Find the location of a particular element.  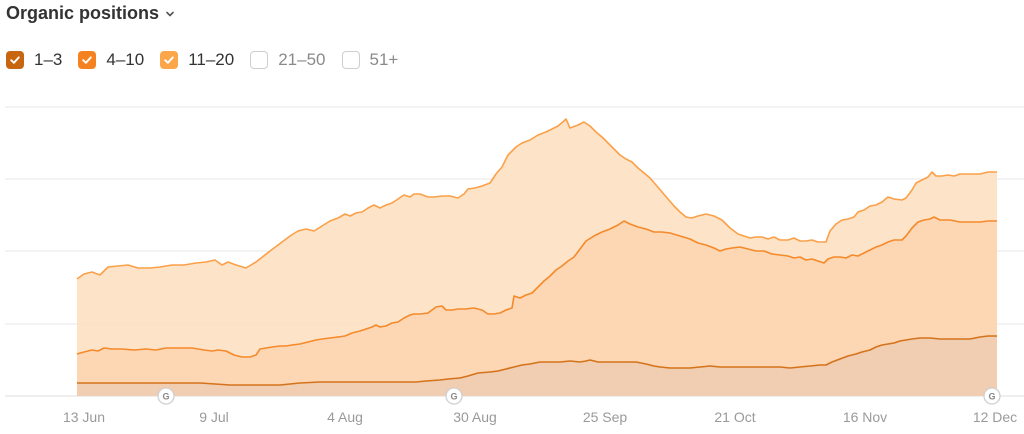

series-area-fill is located at coordinates (537, 366).